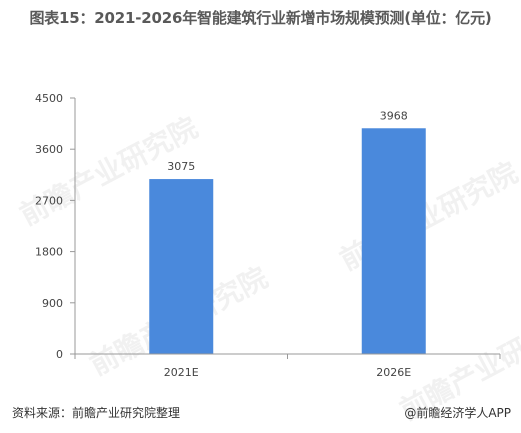 Image resolution: width=521 pixels, height=433 pixels. What do you see at coordinates (49, 149) in the screenshot?
I see `y-tick-label: 3600` at bounding box center [49, 149].